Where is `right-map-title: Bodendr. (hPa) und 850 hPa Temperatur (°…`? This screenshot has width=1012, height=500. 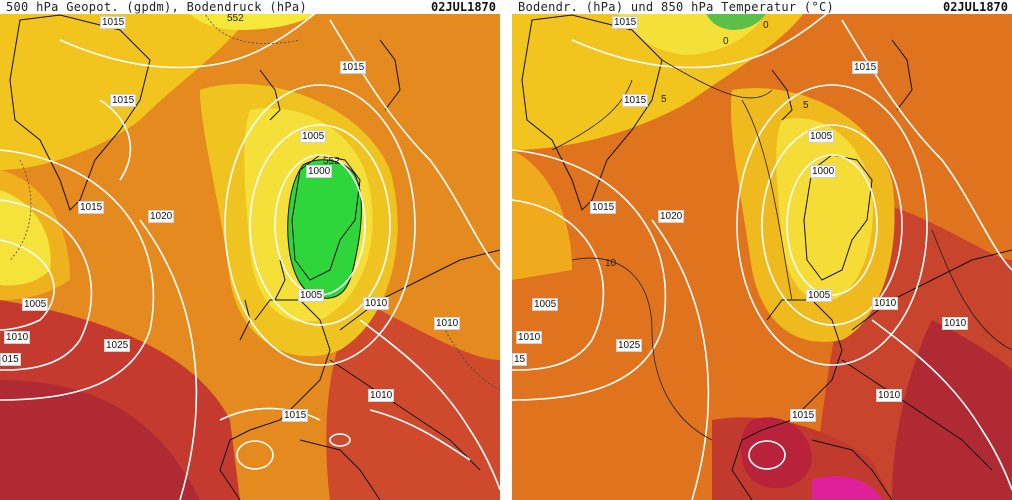 right-map-title: Bodendr. (hPa) und 850 hPa Temperatur (°… is located at coordinates (676, 7).